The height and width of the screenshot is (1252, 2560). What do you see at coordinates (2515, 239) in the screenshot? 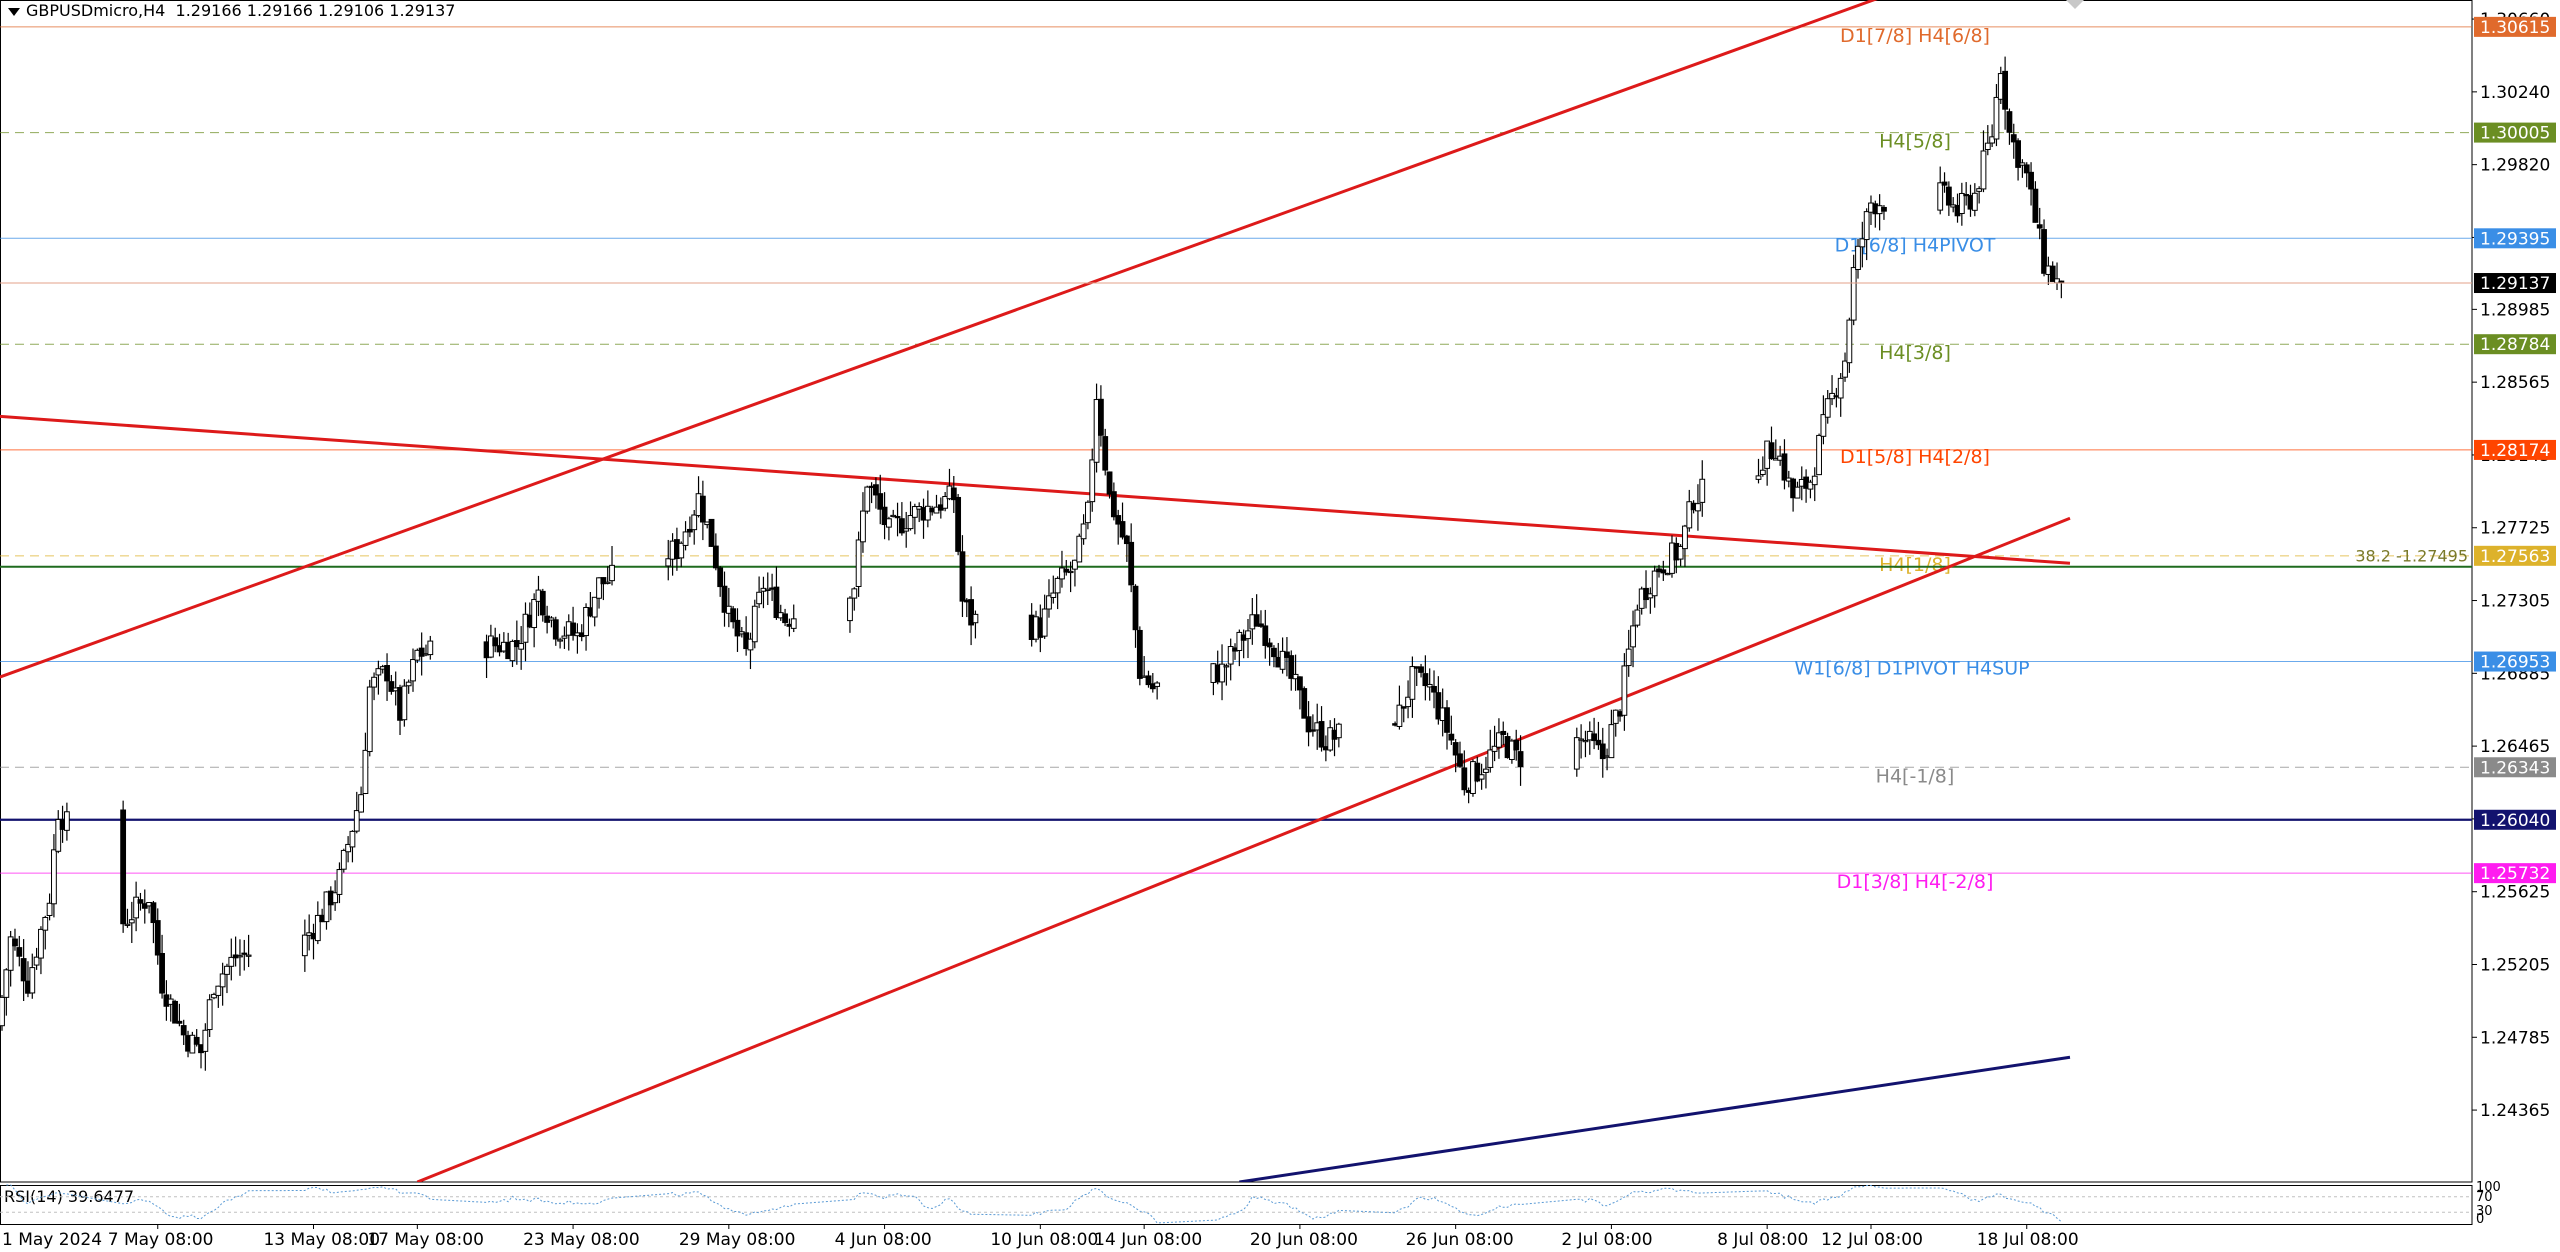
I see `level-price-label: 1.29395` at bounding box center [2515, 239].